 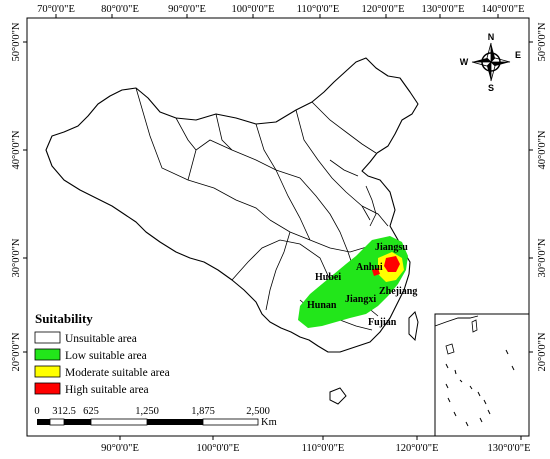 What do you see at coordinates (413, 326) in the screenshot?
I see `taiwan-island` at bounding box center [413, 326].